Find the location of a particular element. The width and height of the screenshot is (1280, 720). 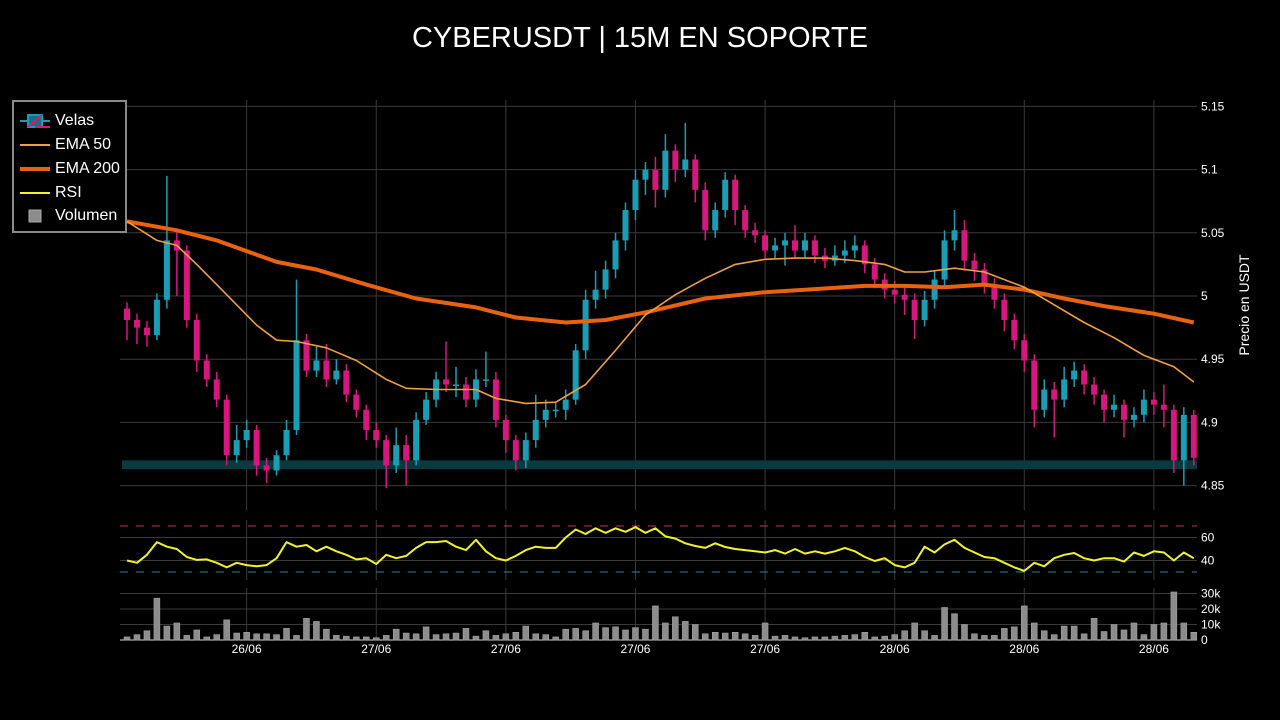

price-tick-label: 5 is located at coordinates (1204, 296).